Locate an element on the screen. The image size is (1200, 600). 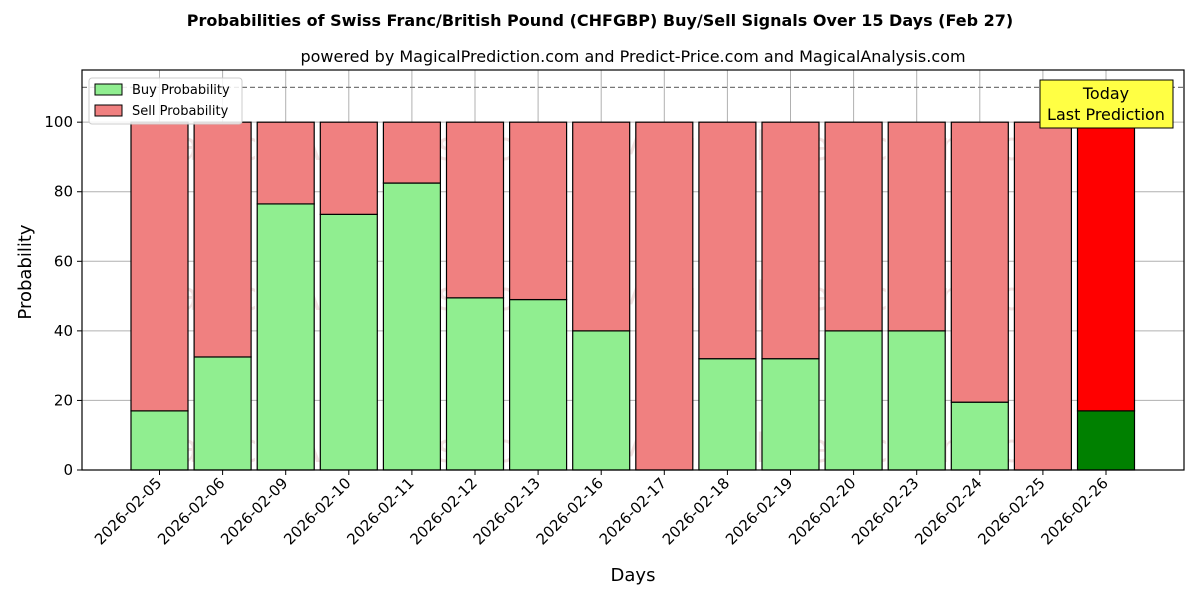
y-axis-label: Probability is located at coordinates (25, 271).